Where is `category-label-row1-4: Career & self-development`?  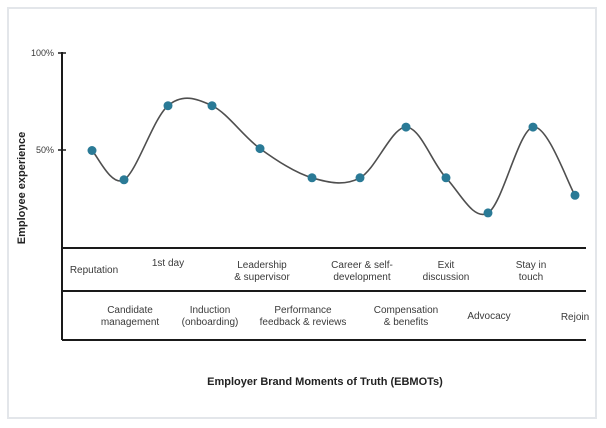 category-label-row1-4: Career & self-development is located at coordinates (362, 271).